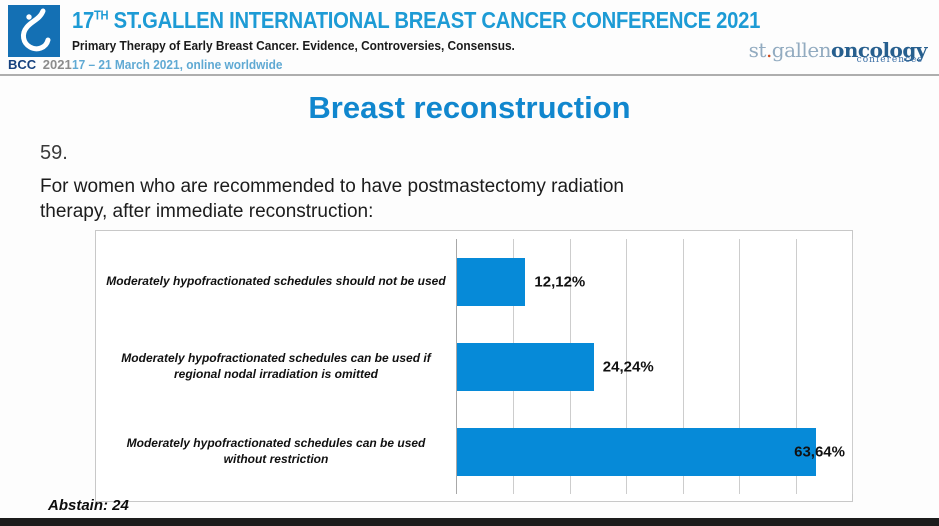 The width and height of the screenshot is (939, 526). I want to click on value-label: 12,12%, so click(560, 281).